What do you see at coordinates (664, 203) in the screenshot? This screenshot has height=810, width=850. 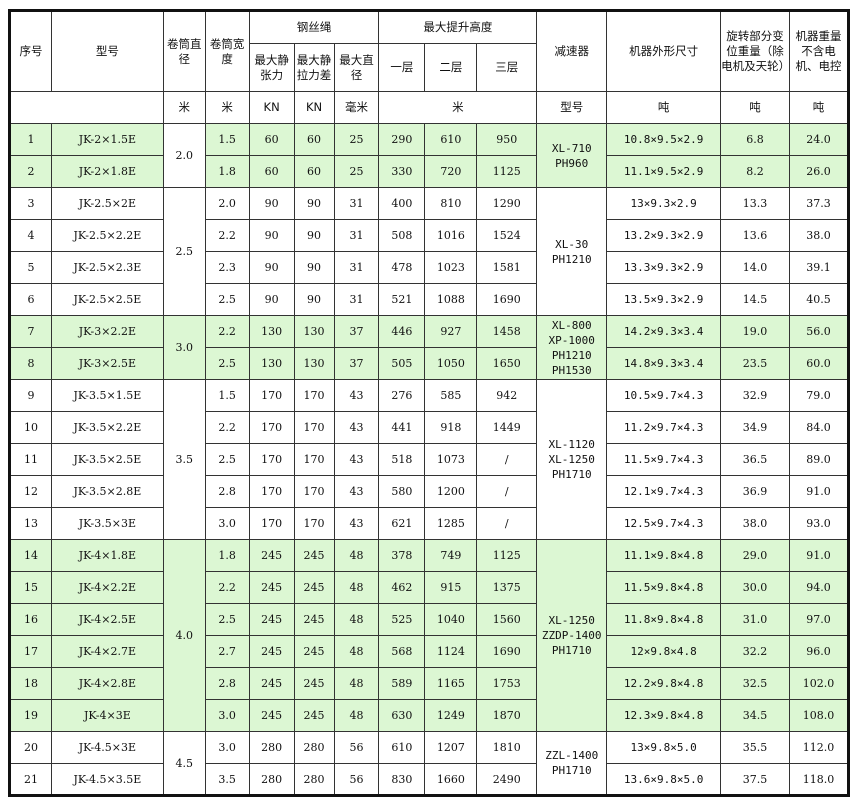 I see `cell-dimensions: 13×9.3×2.9` at bounding box center [664, 203].